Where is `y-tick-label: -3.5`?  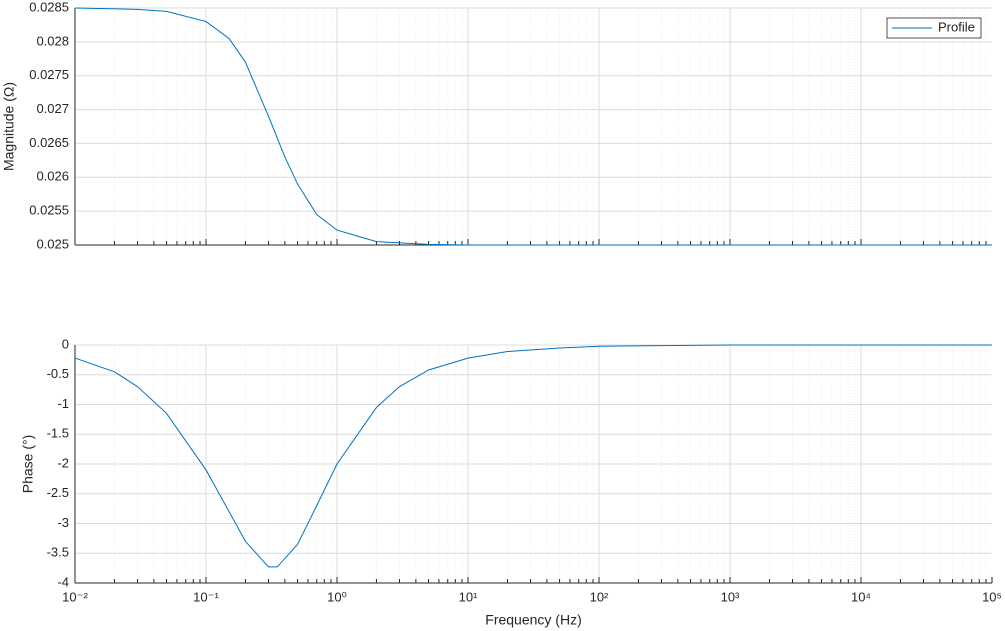 y-tick-label: -3.5 is located at coordinates (58, 552).